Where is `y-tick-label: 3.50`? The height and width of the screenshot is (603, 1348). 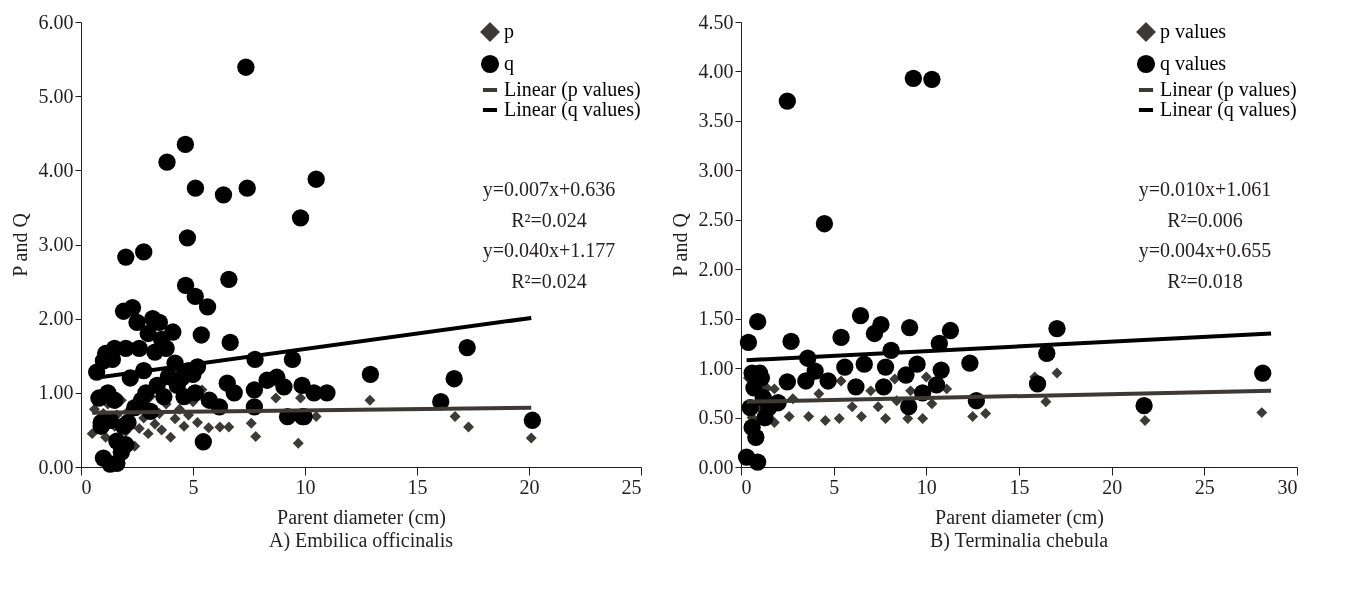
y-tick-label: 3.50 is located at coordinates (716, 120).